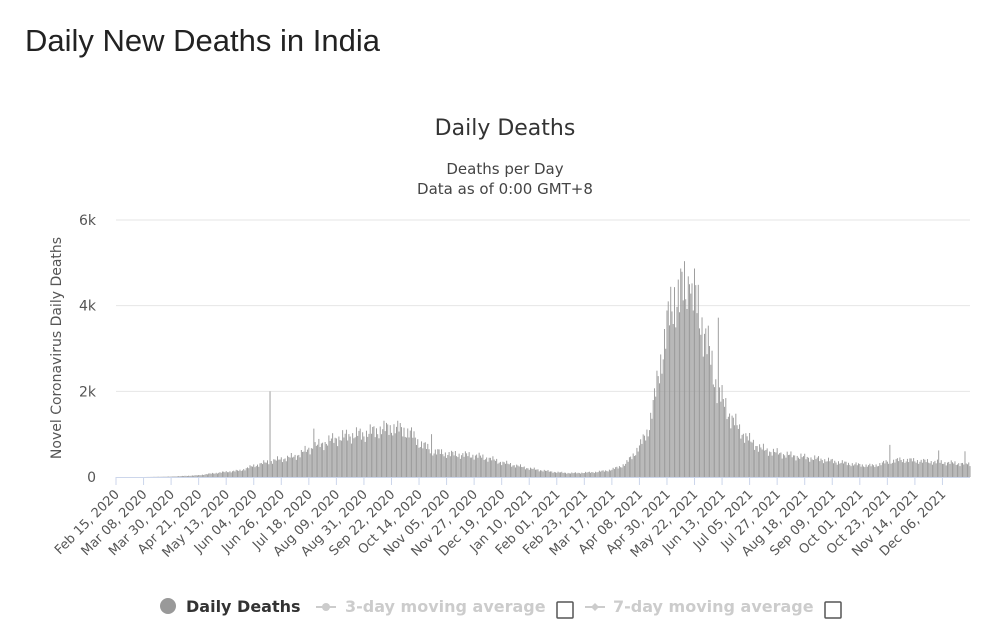 Image resolution: width=998 pixels, height=634 pixels. Describe the element at coordinates (699, 606) in the screenshot. I see `legend-item-7-day-moving-average: 7-day moving average` at that location.